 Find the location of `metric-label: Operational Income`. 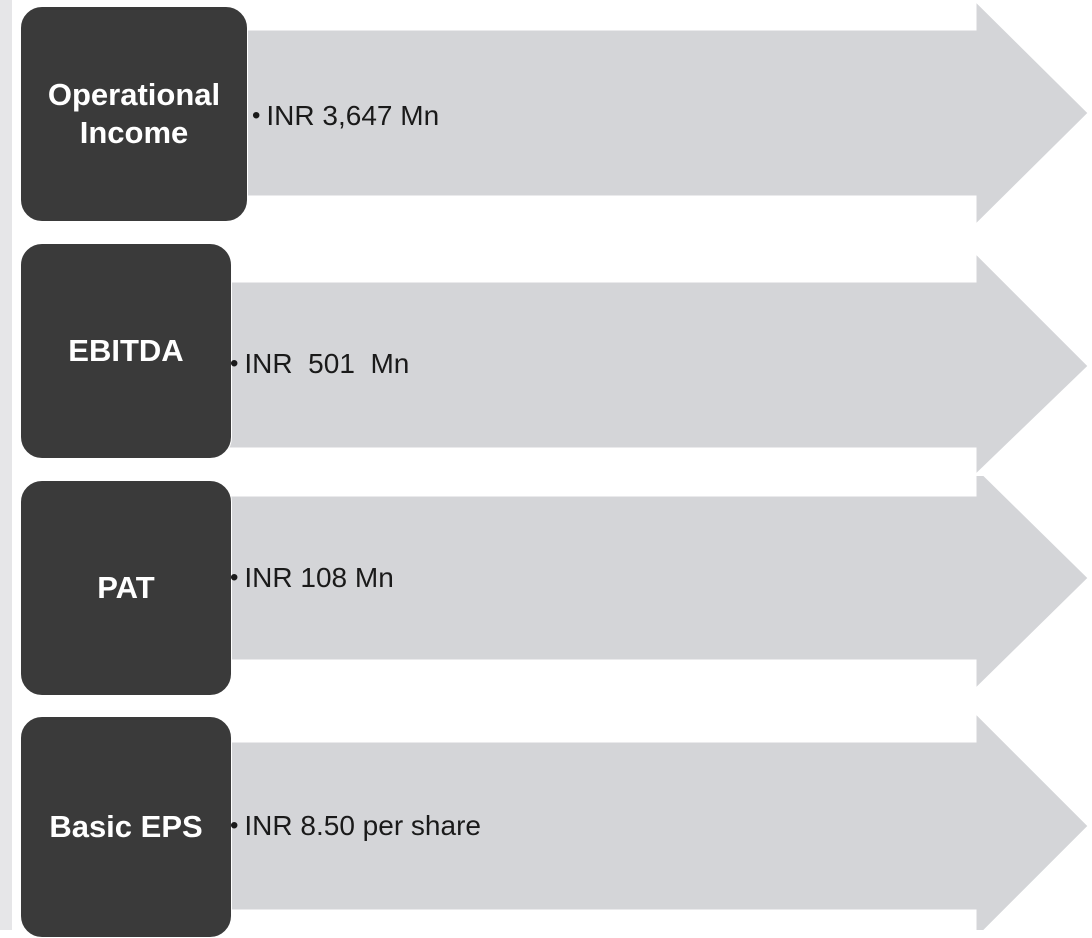

metric-label: Operational Income is located at coordinates (134, 113).